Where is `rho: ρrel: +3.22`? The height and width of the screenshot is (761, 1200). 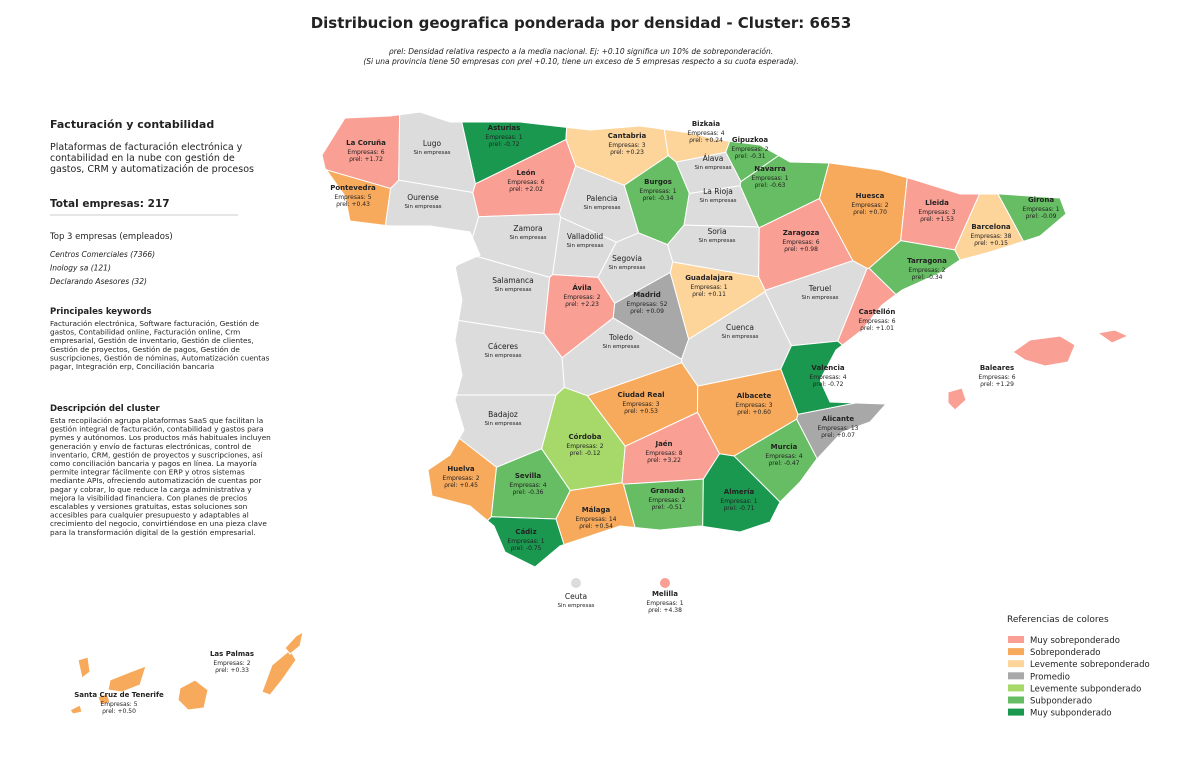 rho: ρrel: +3.22 is located at coordinates (664, 460).